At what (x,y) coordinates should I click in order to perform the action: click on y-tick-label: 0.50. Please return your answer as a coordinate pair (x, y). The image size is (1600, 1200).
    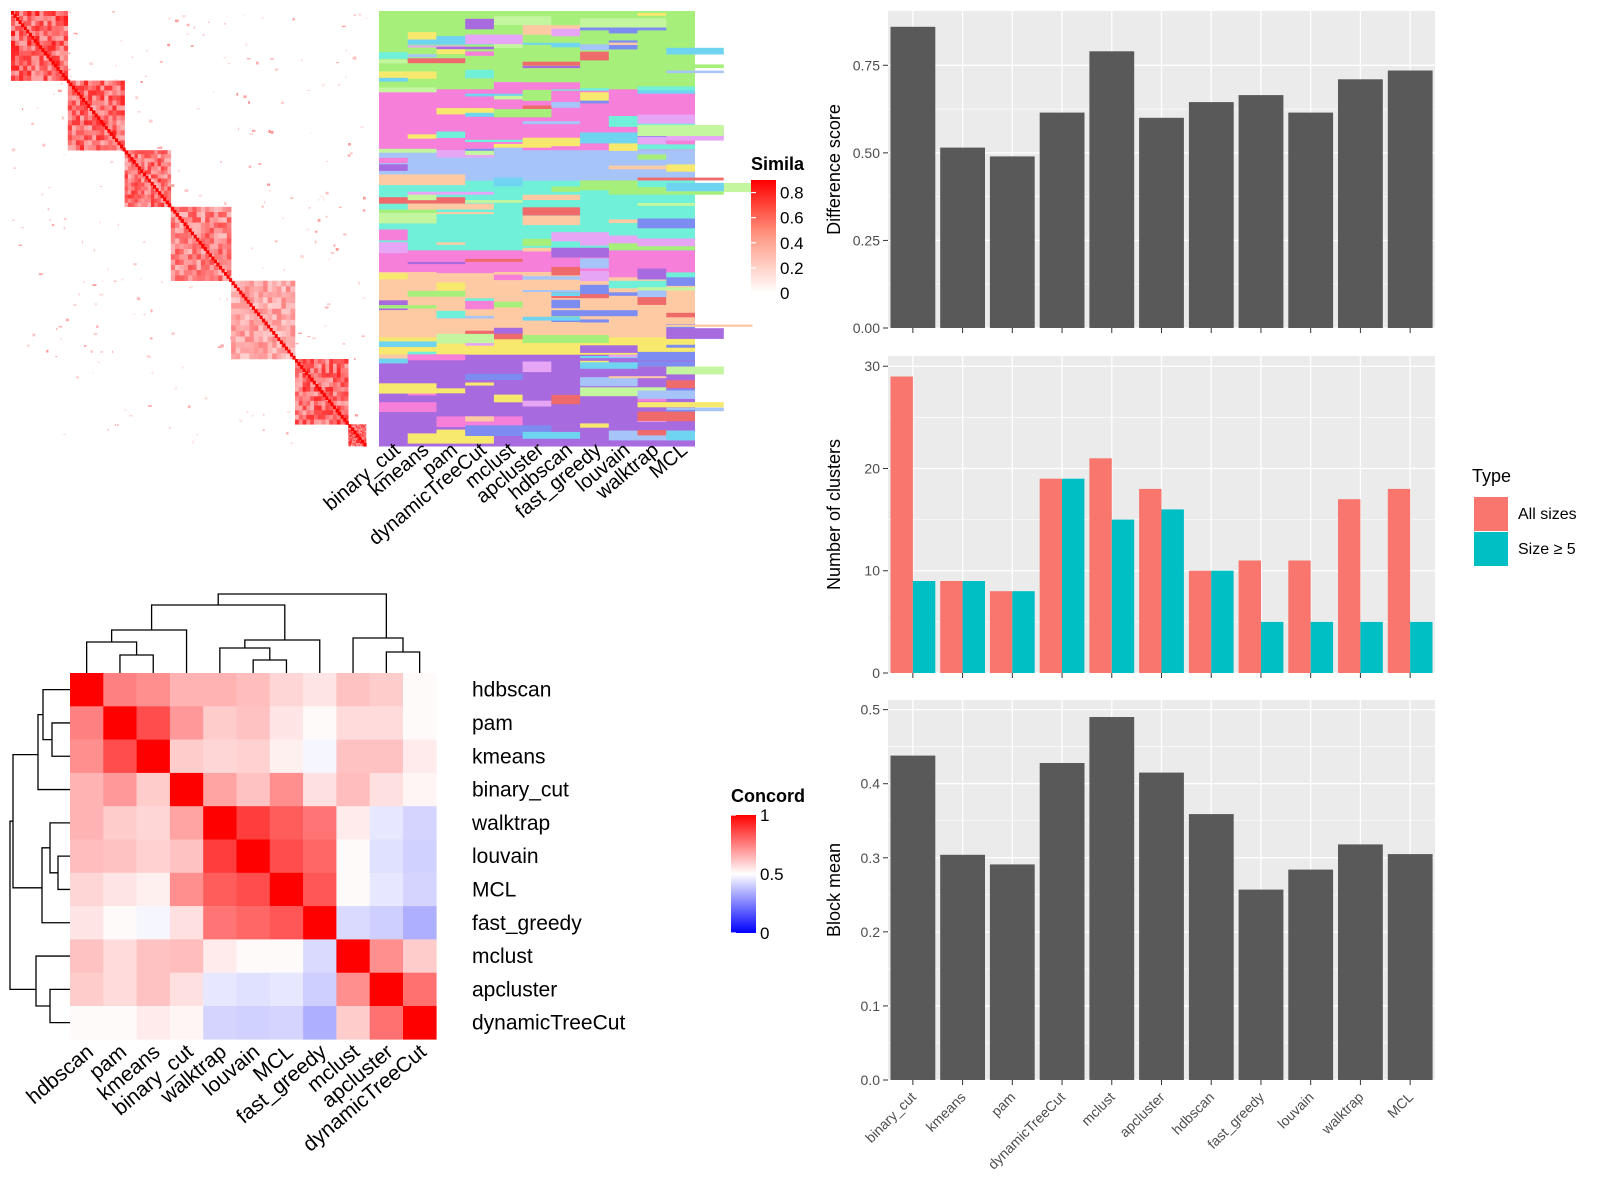
    Looking at the image, I should click on (866, 153).